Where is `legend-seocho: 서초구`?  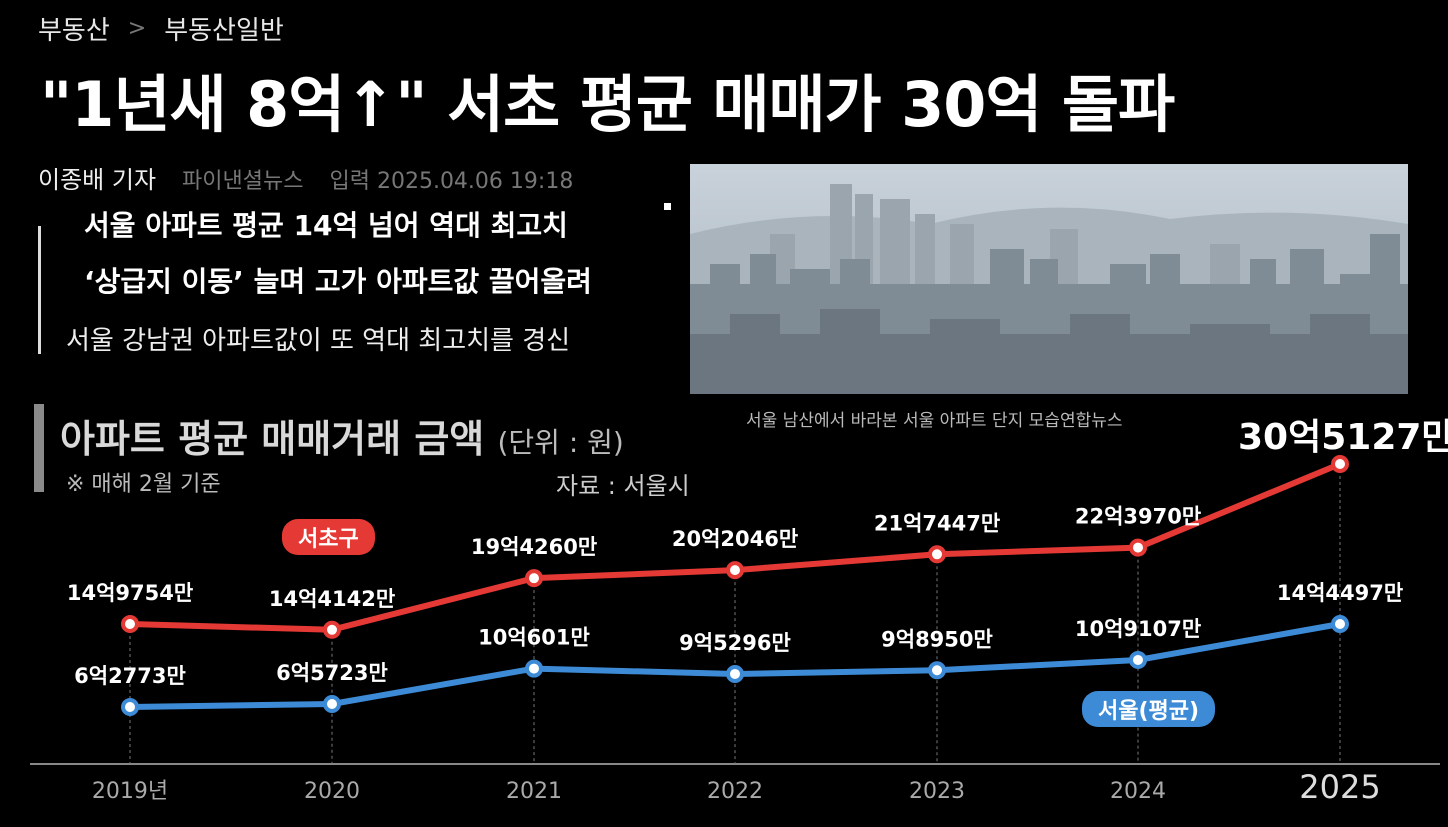 legend-seocho: 서초구 is located at coordinates (328, 537).